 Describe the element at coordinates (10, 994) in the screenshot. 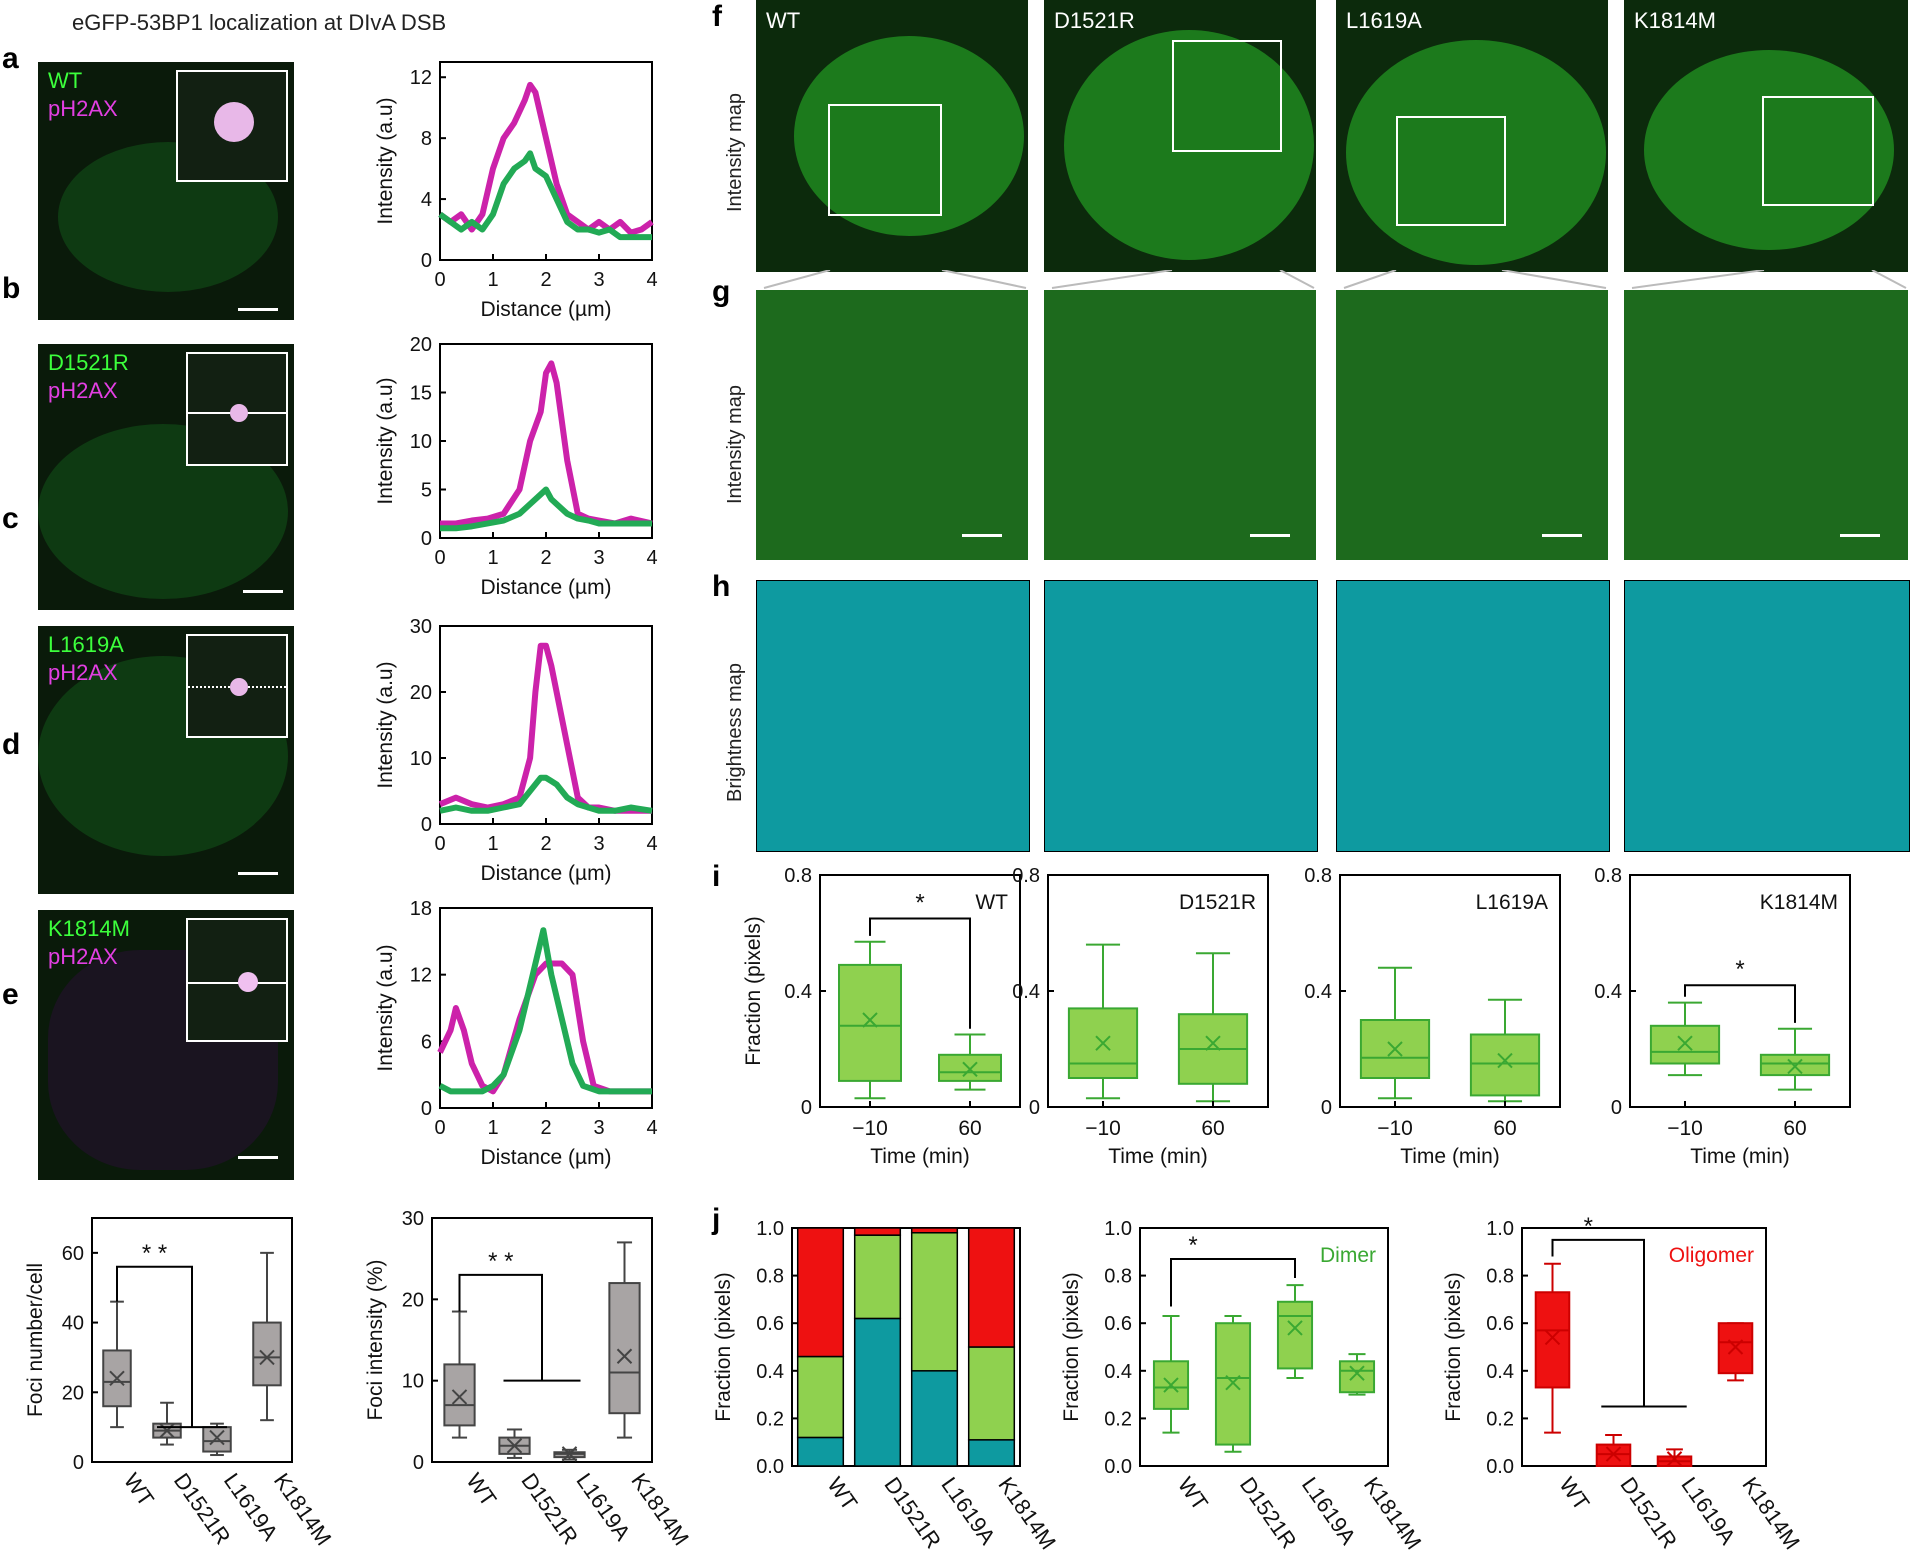

I see `panel-letter-e: e` at that location.